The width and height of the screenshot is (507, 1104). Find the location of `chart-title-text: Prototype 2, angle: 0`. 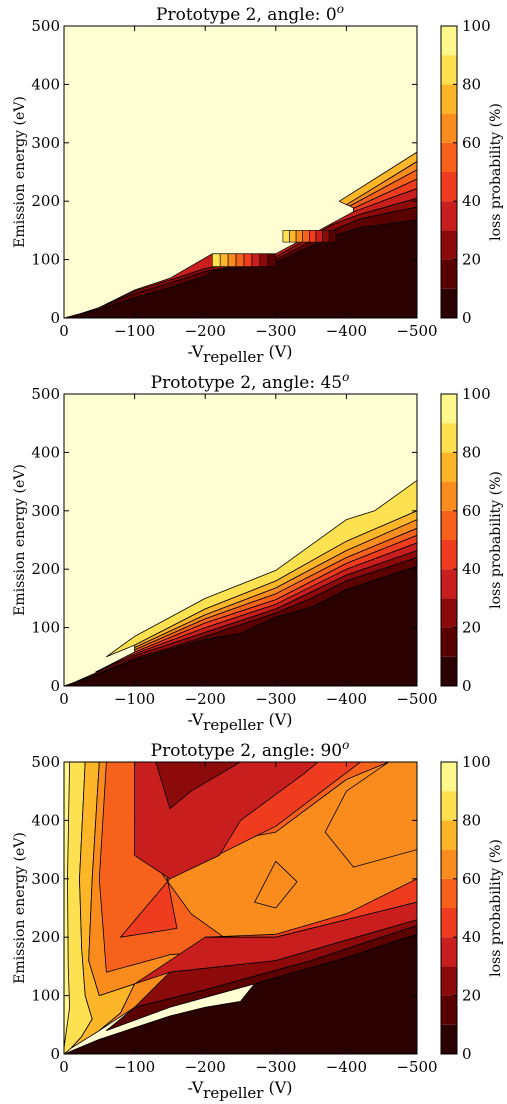

chart-title-text: Prototype 2, angle: 0 is located at coordinates (246, 15).